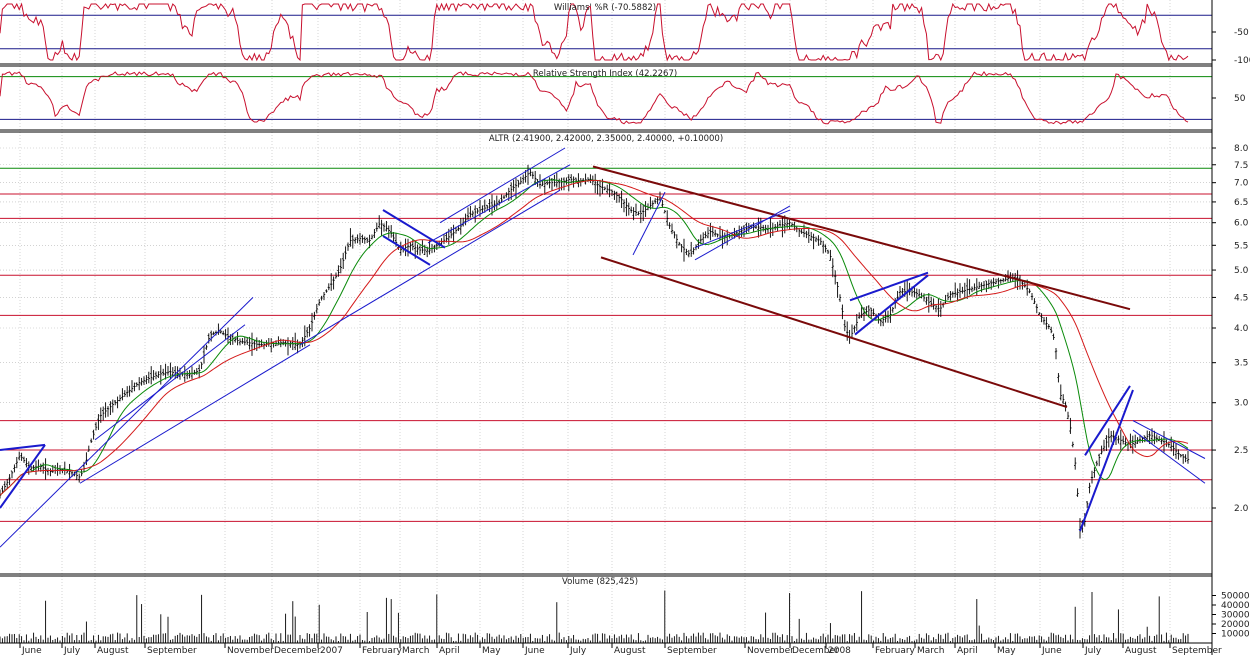 This screenshot has height=655, width=1250. Describe the element at coordinates (1235, 625) in the screenshot. I see `volume-tick-label: 20000` at that location.